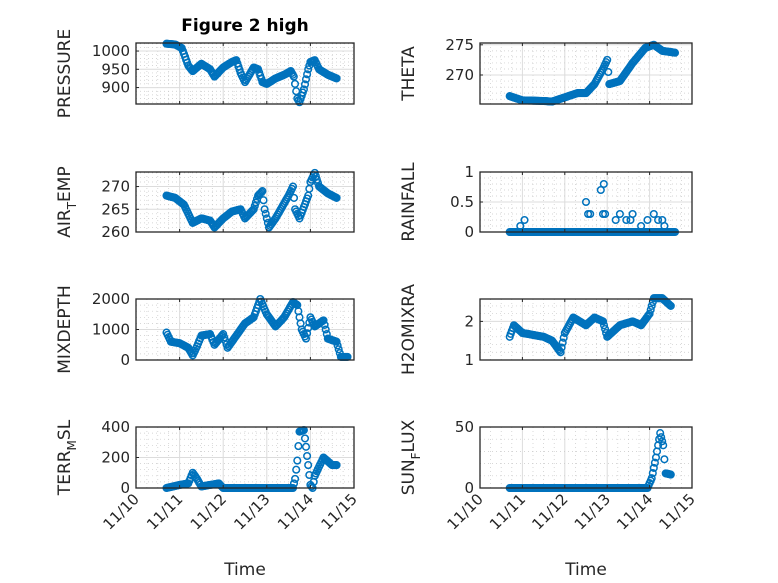  What do you see at coordinates (115, 427) in the screenshot?
I see `y-tick-label: 400` at bounding box center [115, 427].